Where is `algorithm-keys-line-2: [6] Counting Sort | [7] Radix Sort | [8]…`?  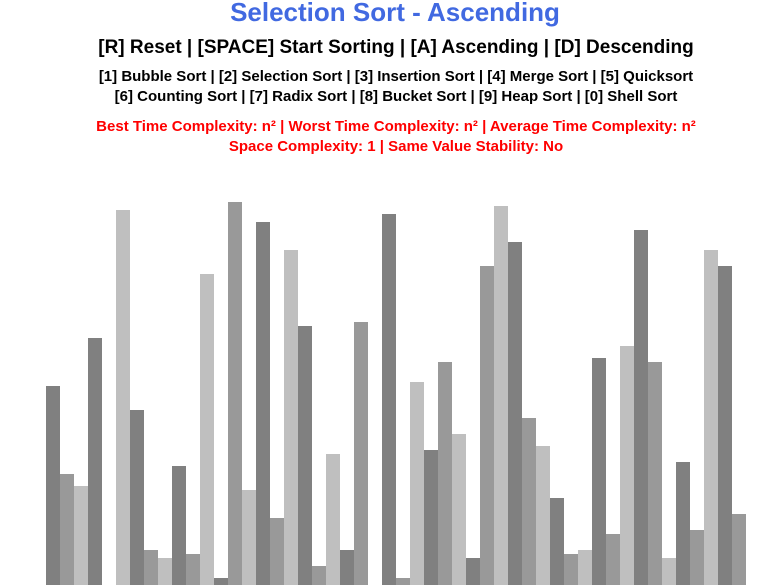
algorithm-keys-line-2: [6] Counting Sort | [7] Radix Sort | [8]… is located at coordinates (396, 96).